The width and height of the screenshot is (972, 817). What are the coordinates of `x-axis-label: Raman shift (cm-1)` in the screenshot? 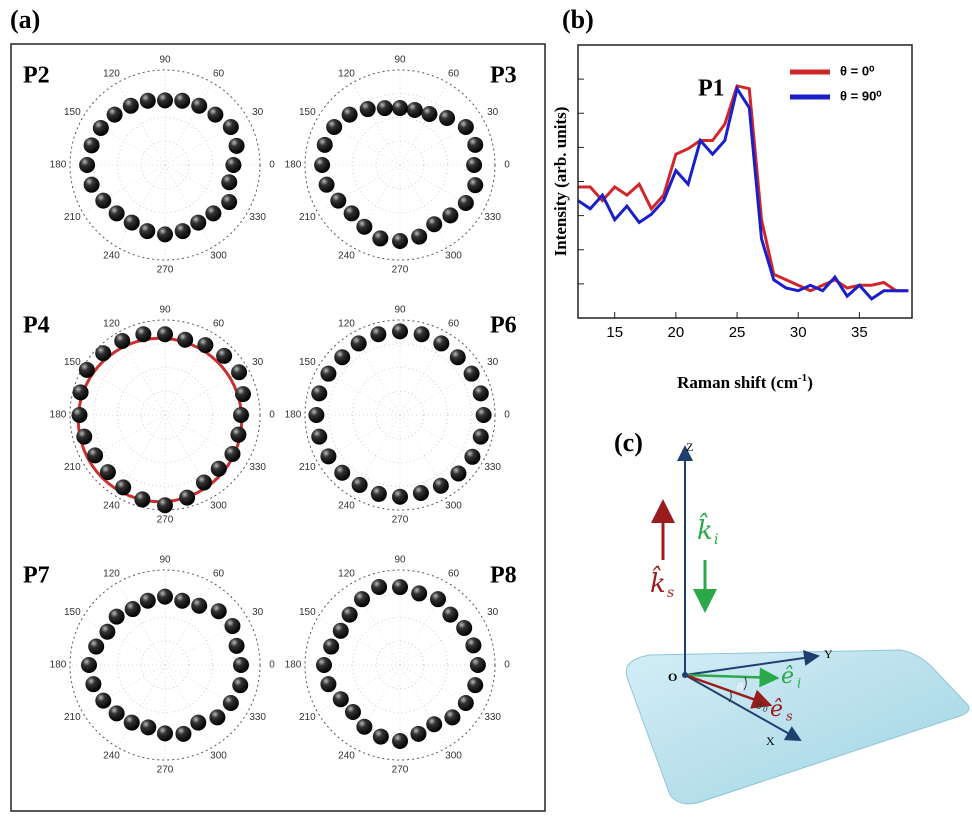 It's located at (745, 382).